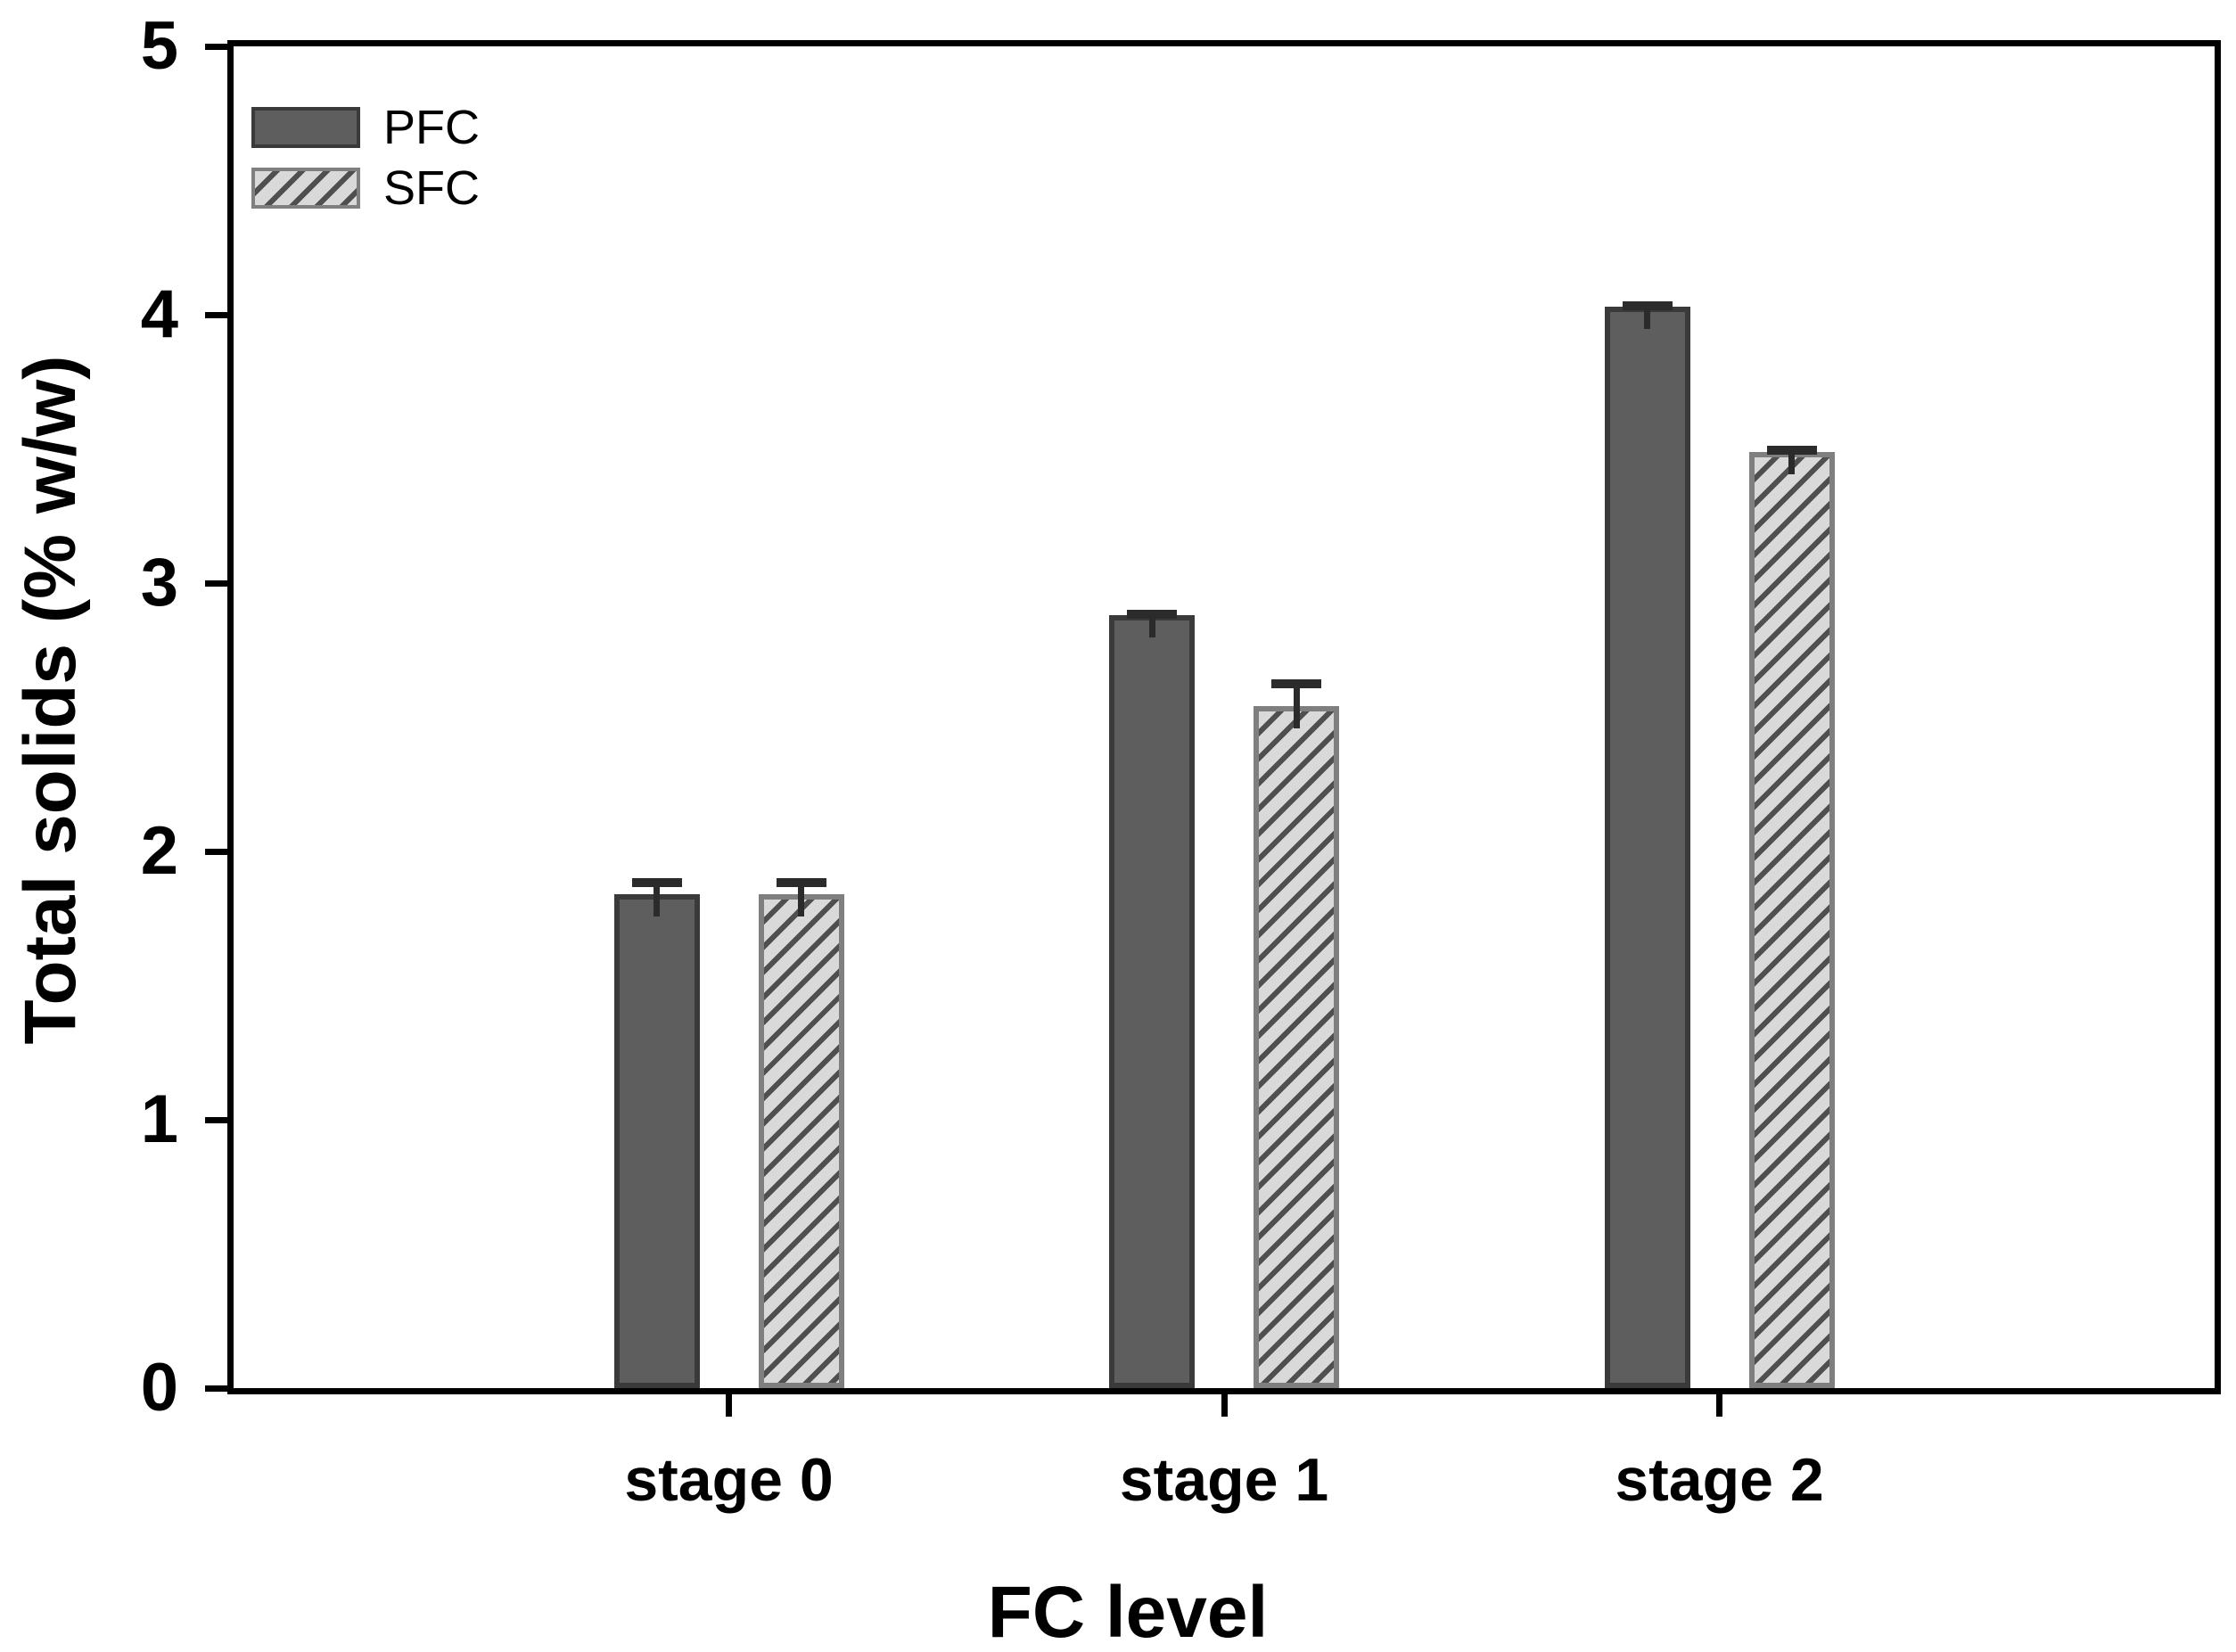 The width and height of the screenshot is (2236, 1652). I want to click on y-axis-tick-label: 0, so click(159, 1388).